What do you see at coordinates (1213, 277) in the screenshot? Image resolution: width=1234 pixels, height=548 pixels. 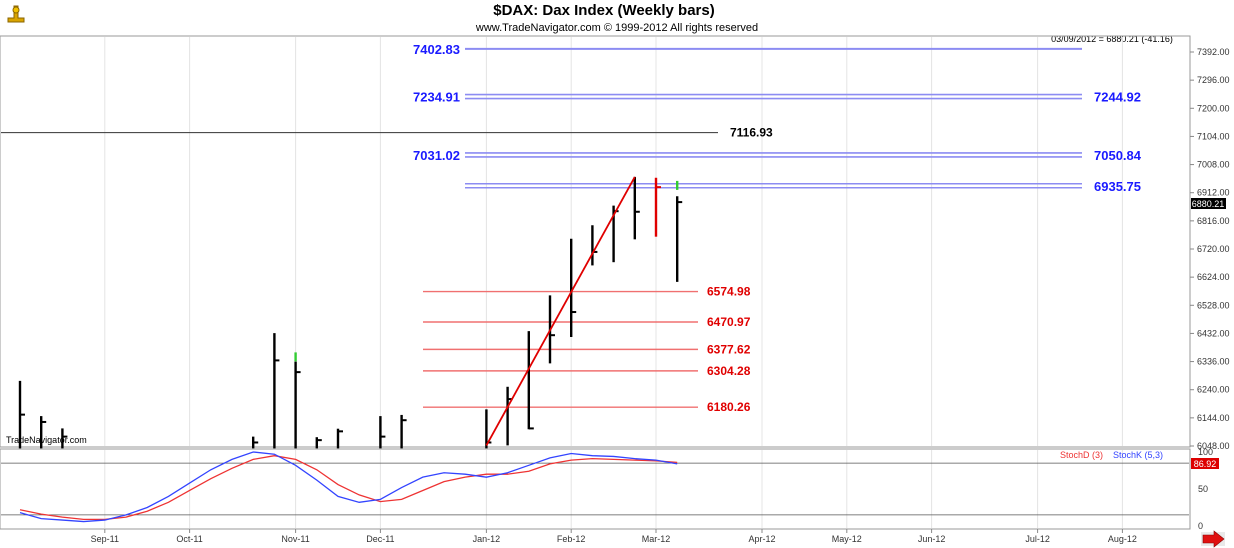 I see `price-tick-label: 6624.00` at bounding box center [1213, 277].